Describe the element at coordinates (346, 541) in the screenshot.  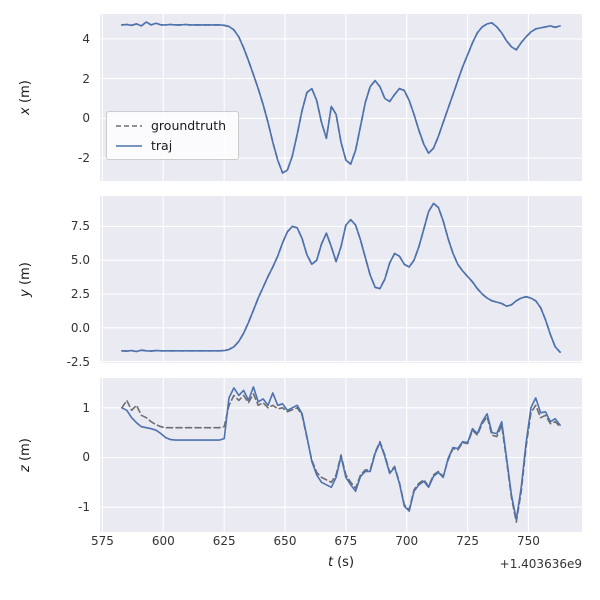
I see `x-tick-label: 675` at that location.